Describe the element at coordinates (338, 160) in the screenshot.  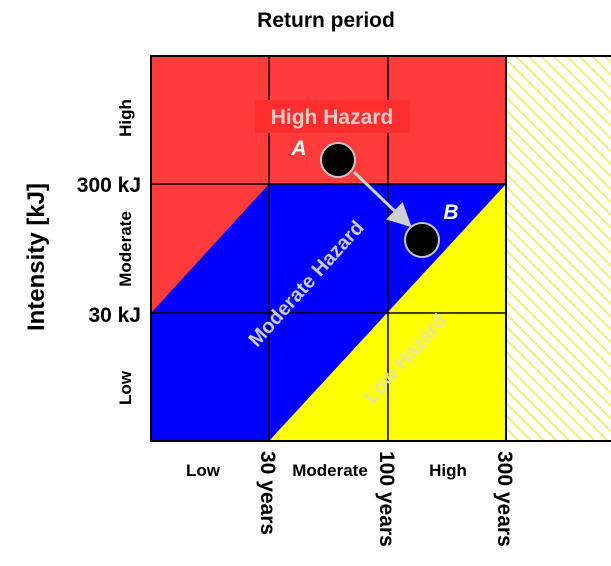
I see `point-a` at that location.